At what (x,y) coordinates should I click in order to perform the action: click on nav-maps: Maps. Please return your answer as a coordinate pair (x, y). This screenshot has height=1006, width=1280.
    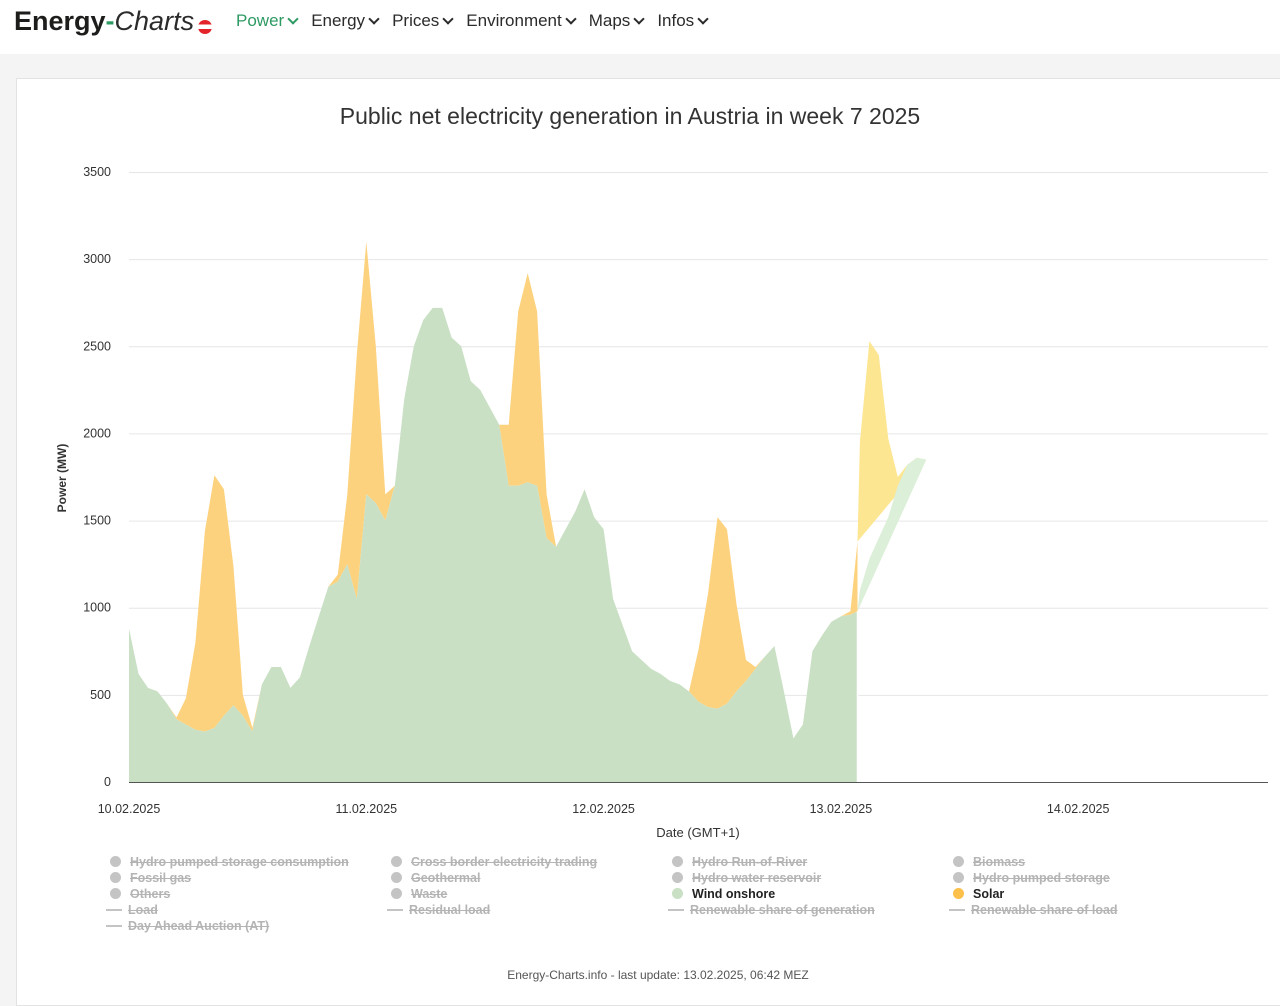
    Looking at the image, I should click on (616, 21).